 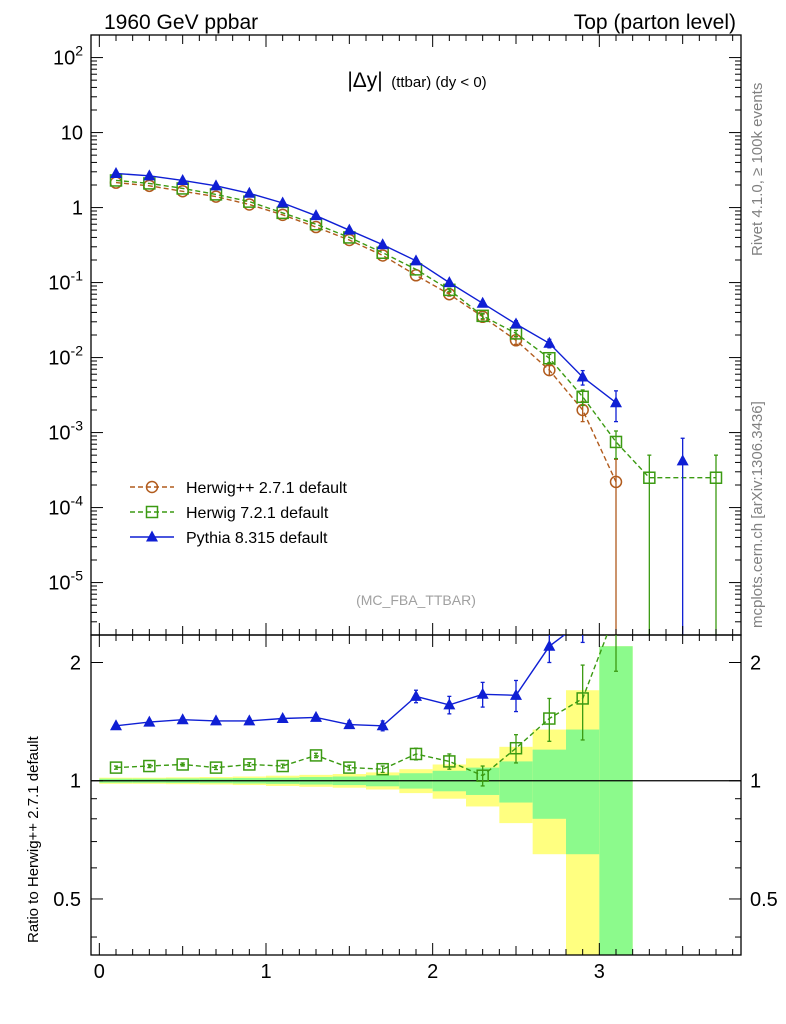 What do you see at coordinates (599, 972) in the screenshot?
I see `x-tick-label: 3` at bounding box center [599, 972].